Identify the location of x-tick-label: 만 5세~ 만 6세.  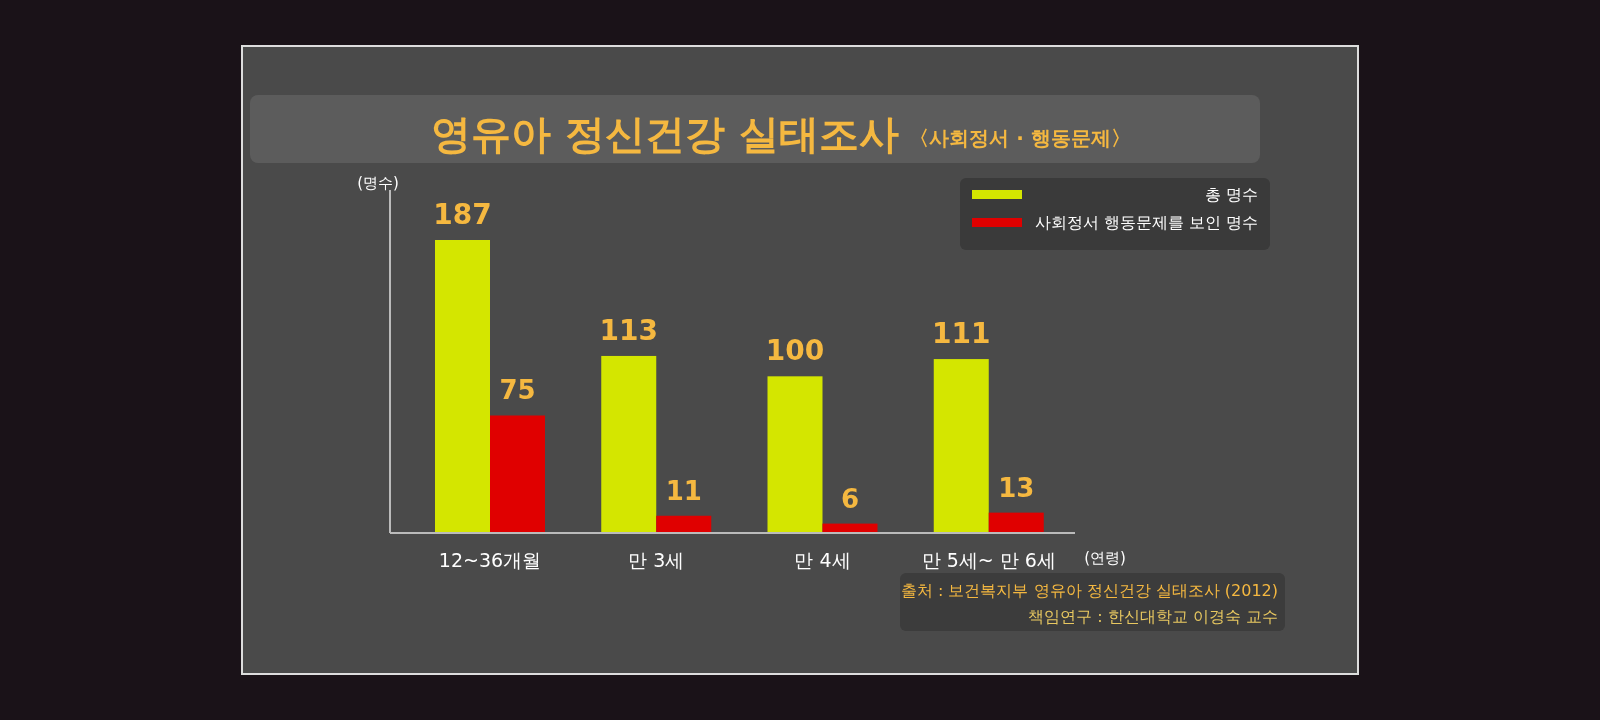
(988, 560).